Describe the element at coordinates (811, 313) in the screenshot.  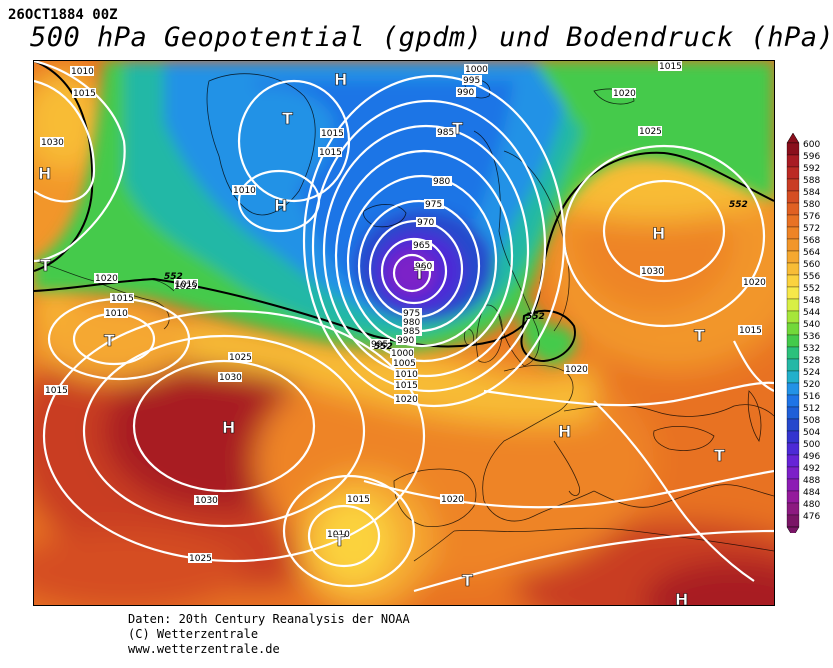
I see `colorbar-tick-label: 544` at that location.